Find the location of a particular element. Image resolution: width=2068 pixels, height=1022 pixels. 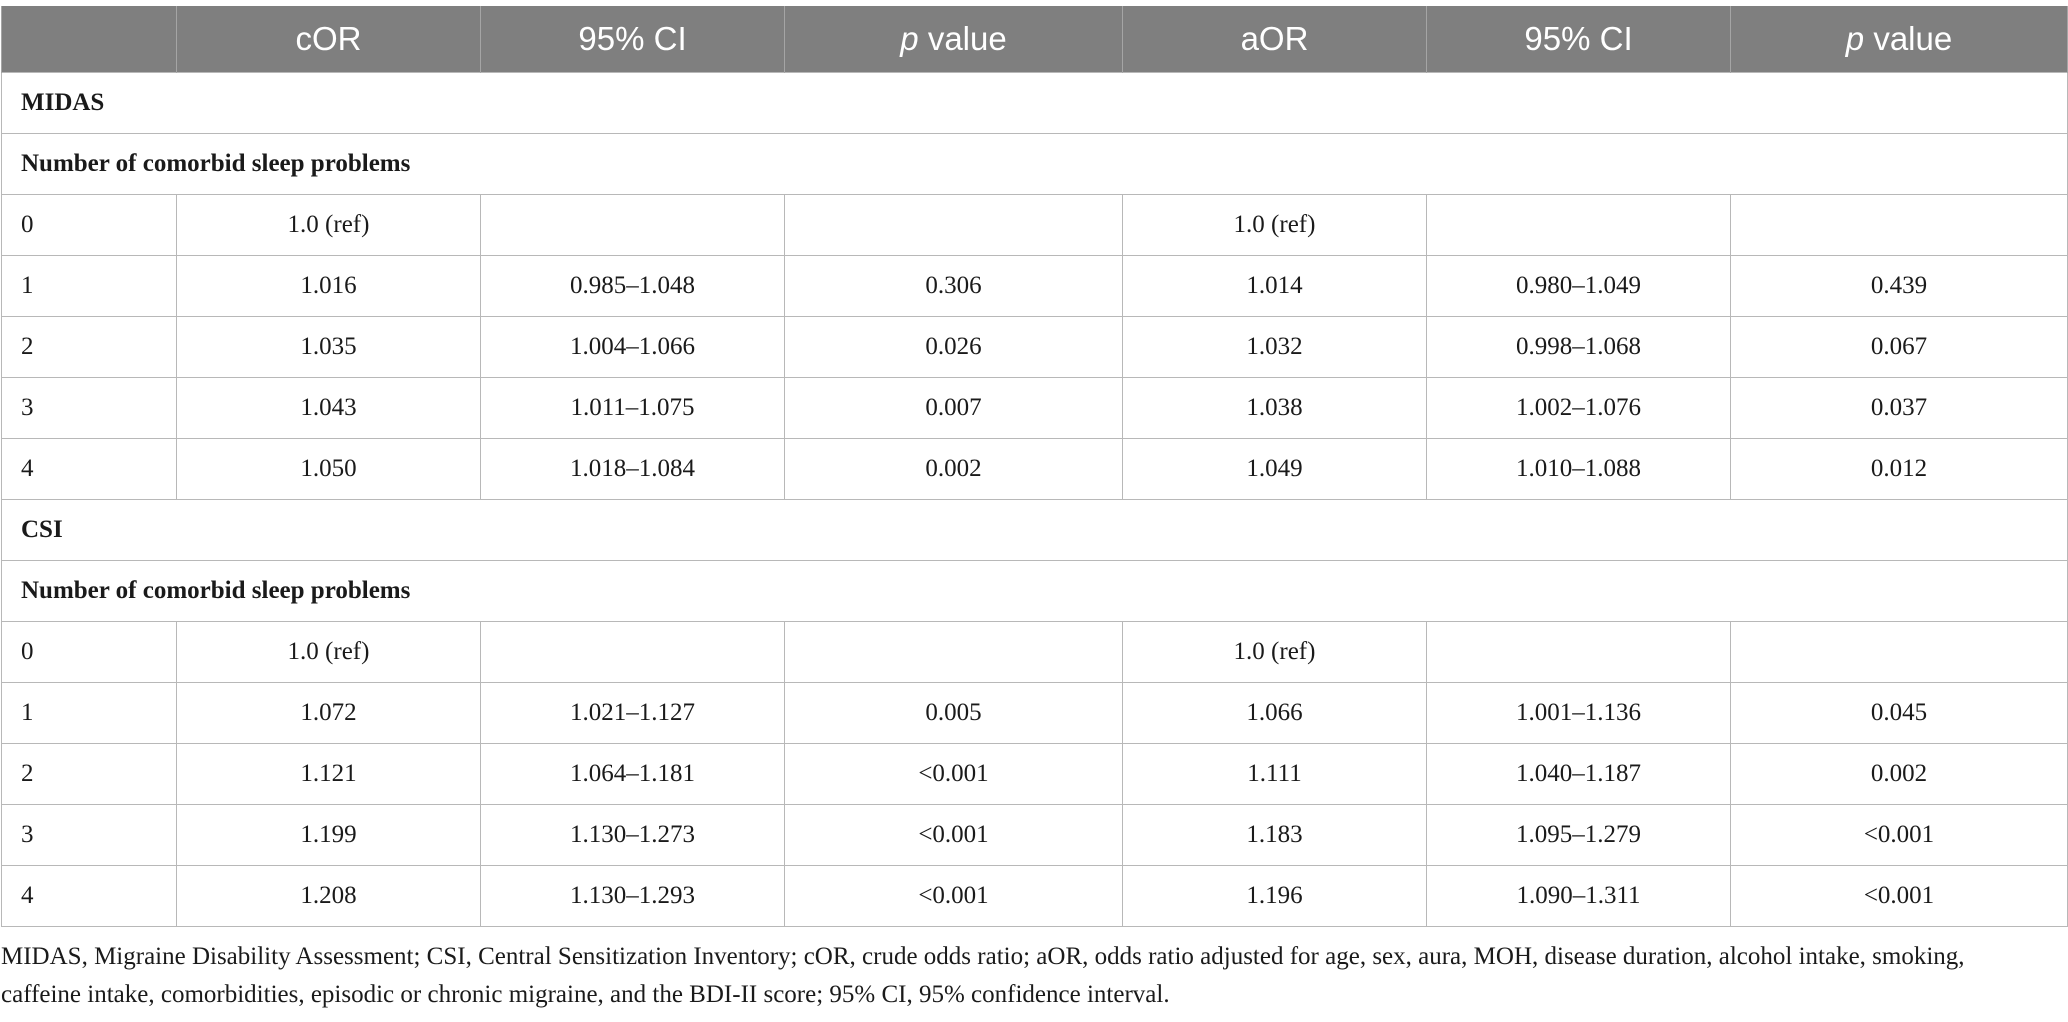

header-row: cOR 95% CI p value aOR 95% CI p value is located at coordinates (1034, 39).